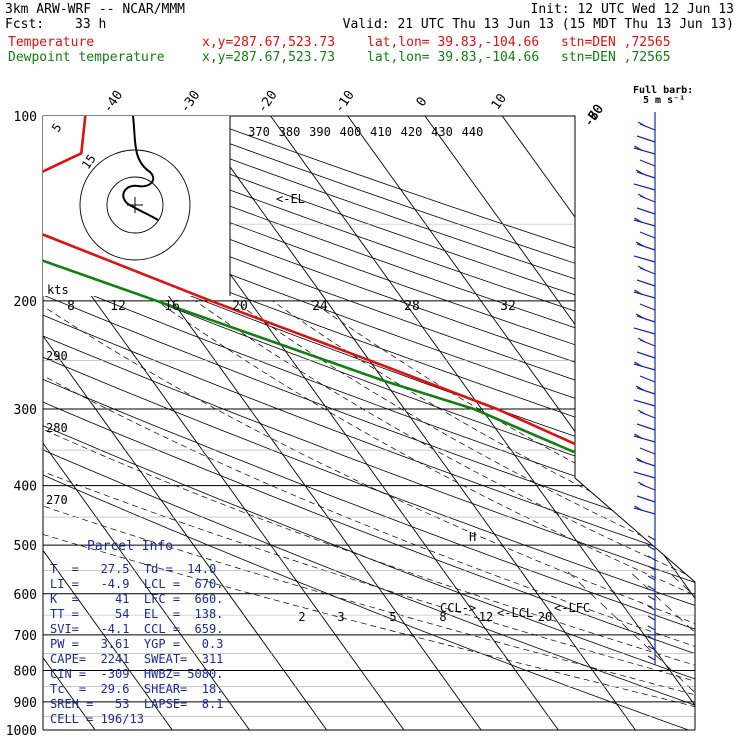 Image resolution: width=740 pixels, height=744 pixels. I want to click on legend-temperature-stn: stn=DEN ,72565, so click(616, 43).